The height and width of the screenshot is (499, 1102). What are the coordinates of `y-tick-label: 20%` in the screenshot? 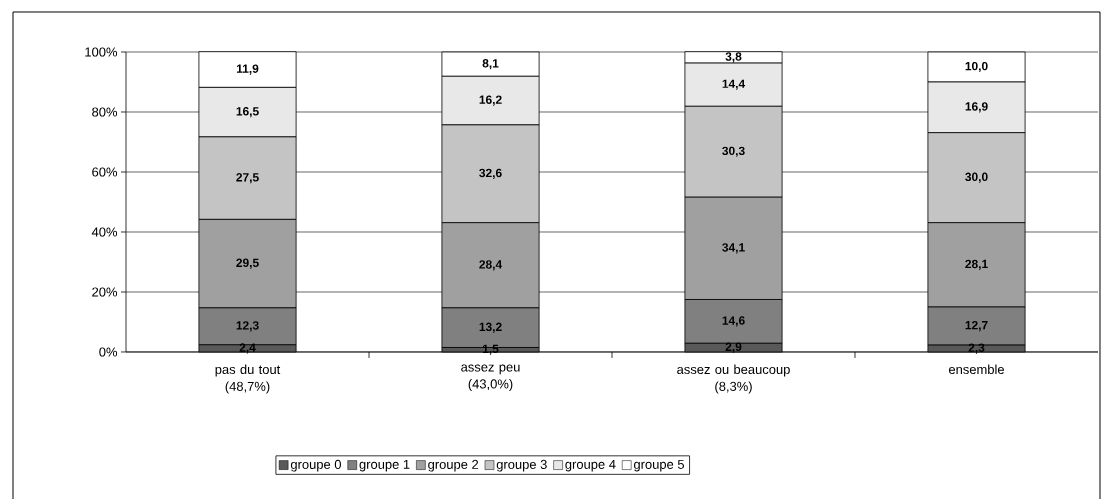 It's located at (105, 292).